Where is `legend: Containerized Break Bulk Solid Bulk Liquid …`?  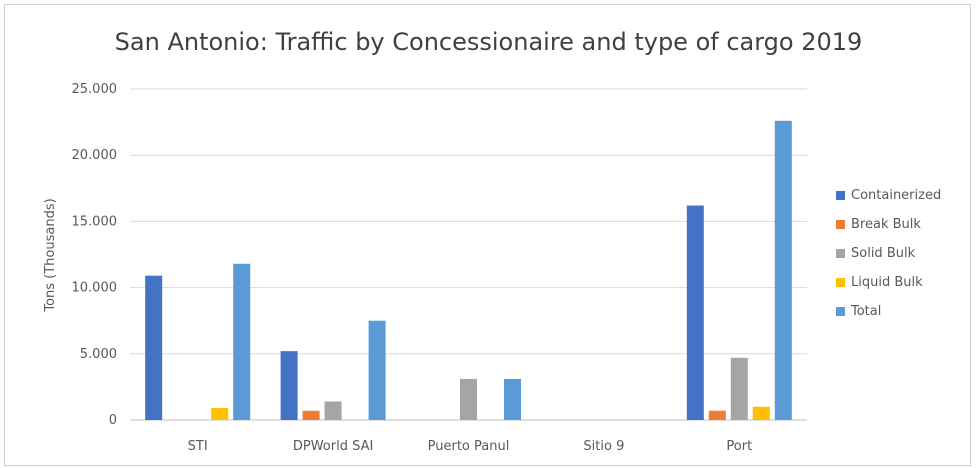 legend: Containerized Break Bulk Solid Bulk Liquid … is located at coordinates (888, 255).